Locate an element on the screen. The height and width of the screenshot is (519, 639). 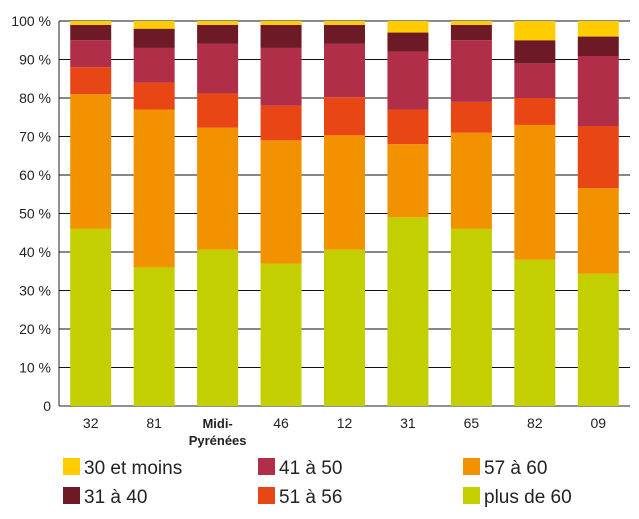
legend-label: 41 à 50 is located at coordinates (310, 468).